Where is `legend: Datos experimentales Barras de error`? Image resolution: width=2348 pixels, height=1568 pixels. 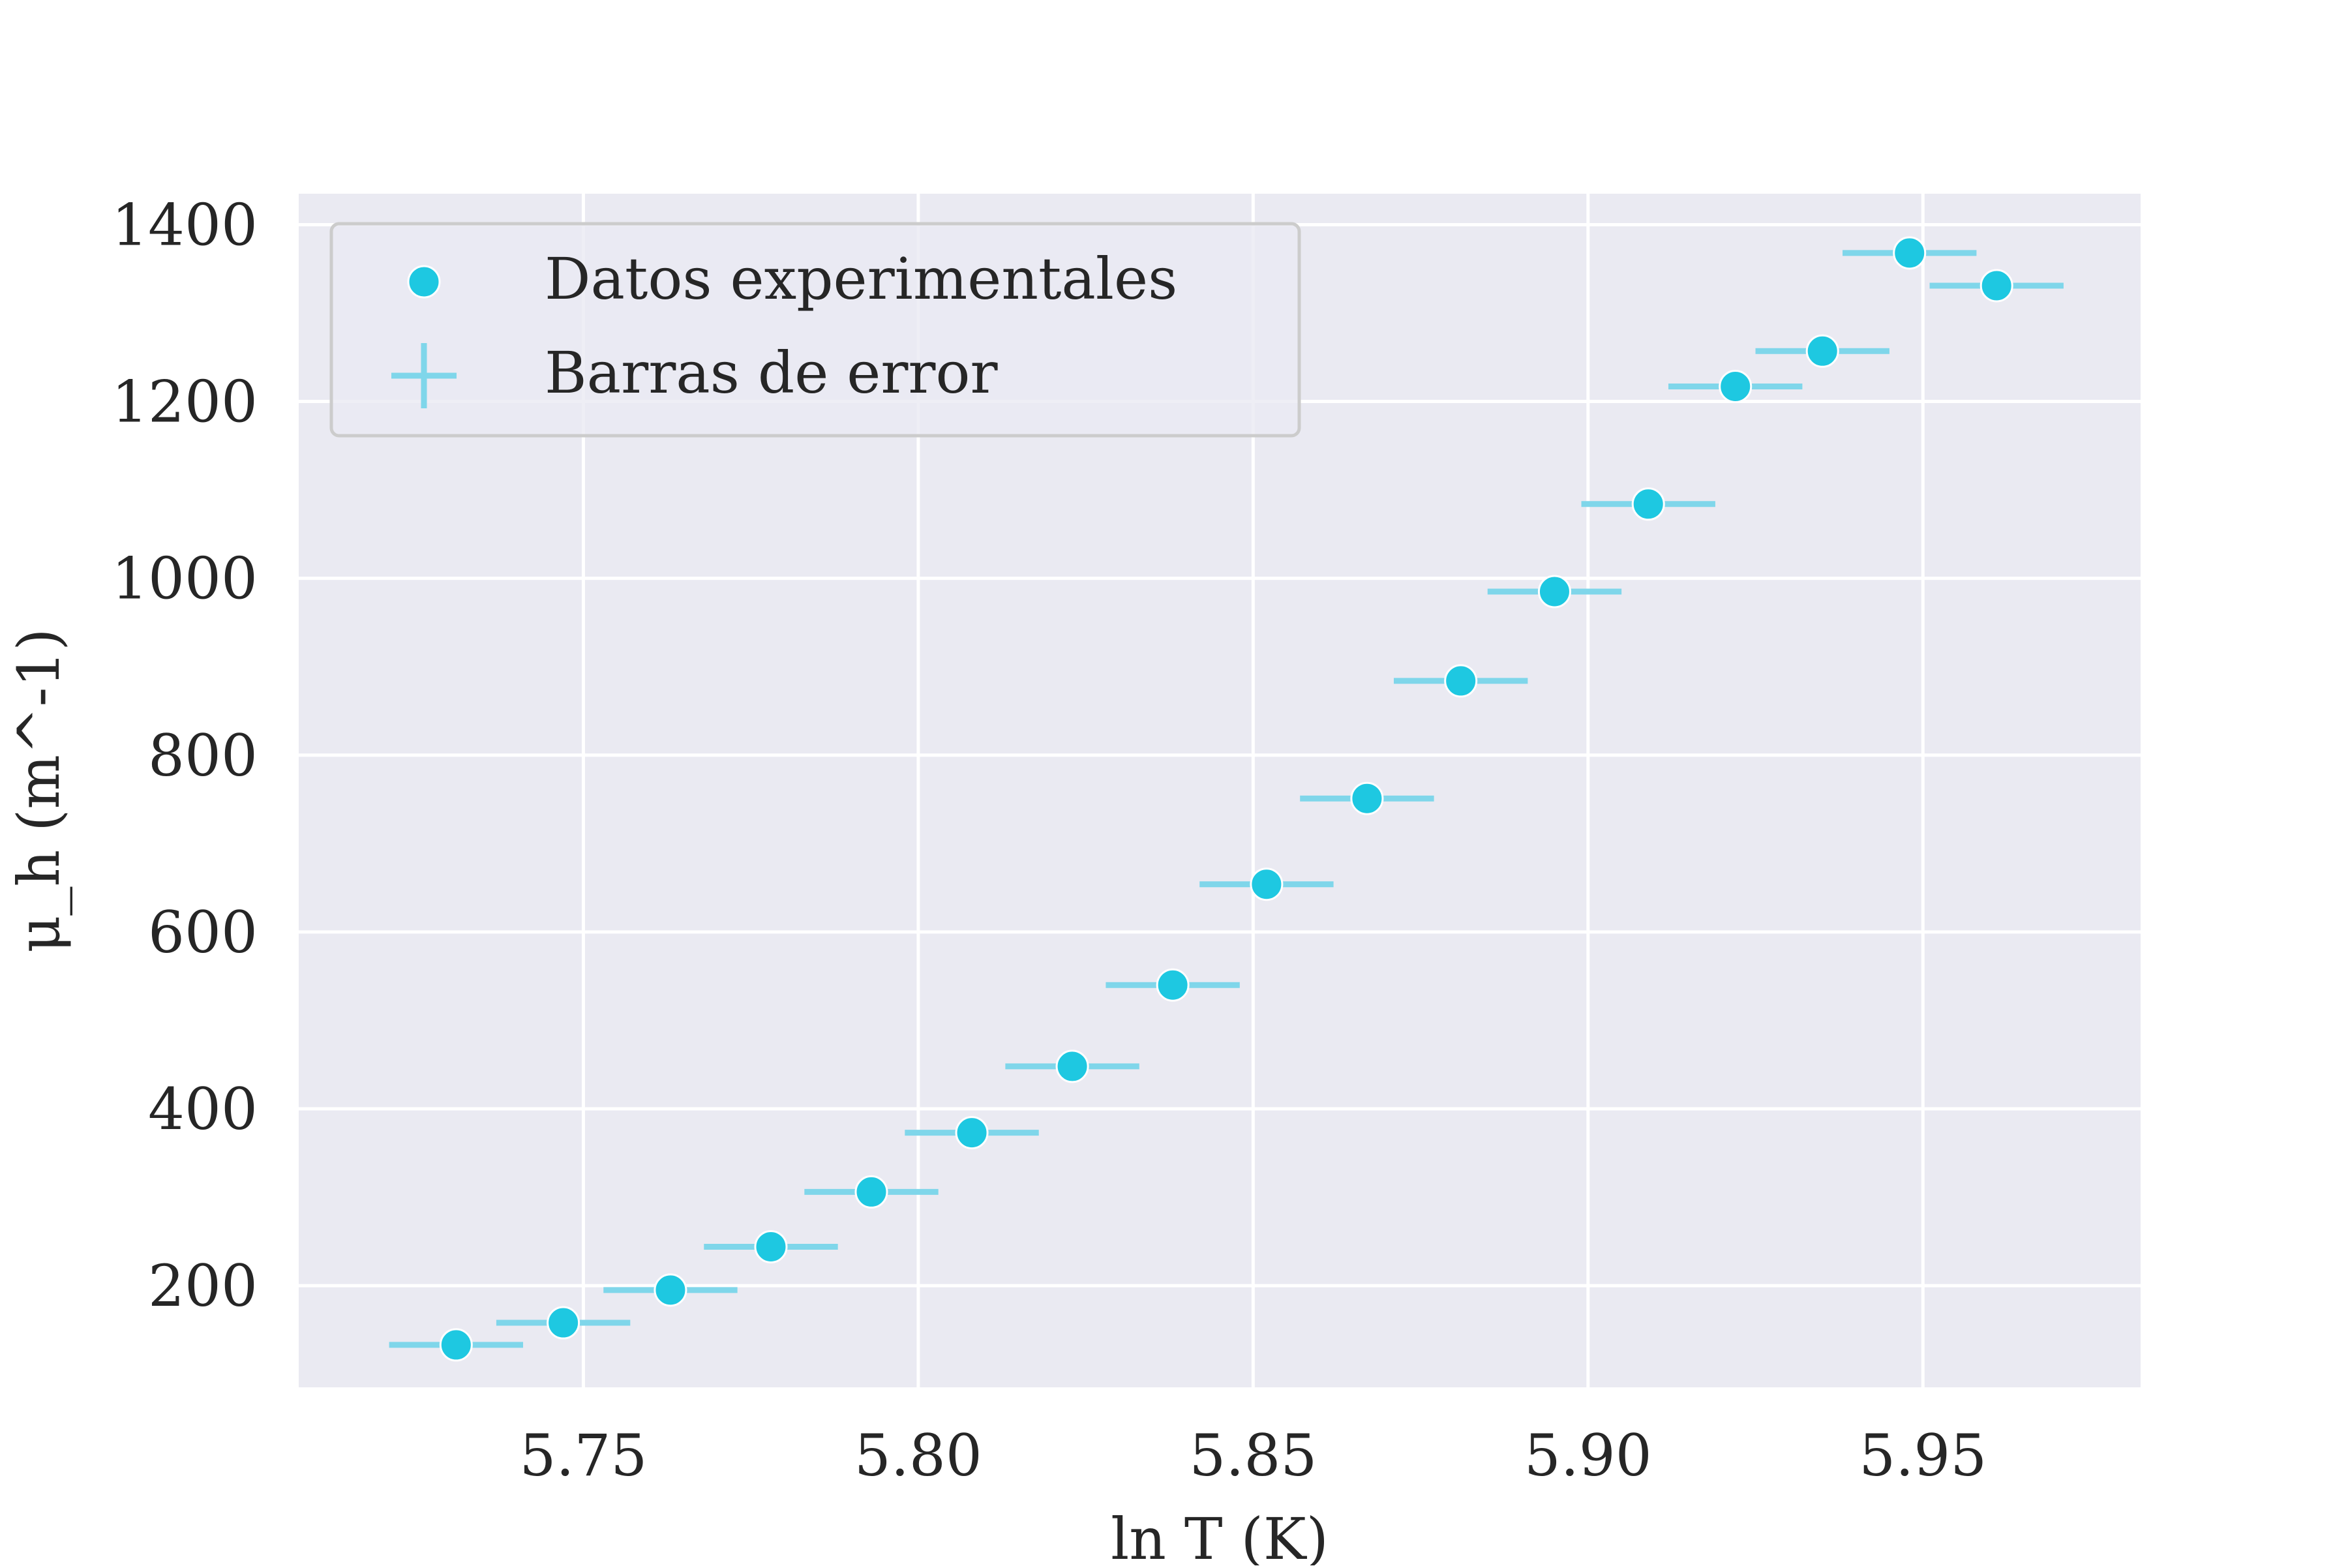 legend: Datos experimentales Barras de error is located at coordinates (815, 330).